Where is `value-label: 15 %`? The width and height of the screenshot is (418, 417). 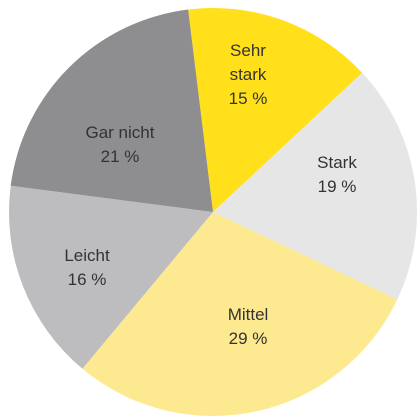
value-label: 15 % is located at coordinates (248, 98).